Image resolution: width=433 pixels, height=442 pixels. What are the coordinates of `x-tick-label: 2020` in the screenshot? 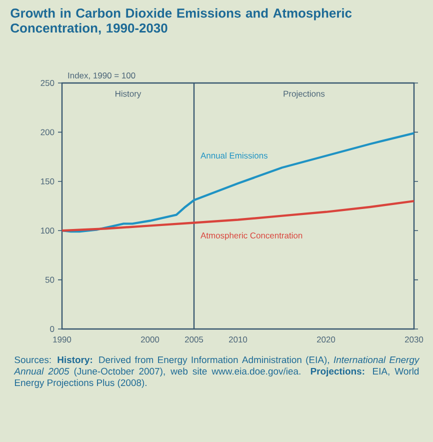 It's located at (326, 339).